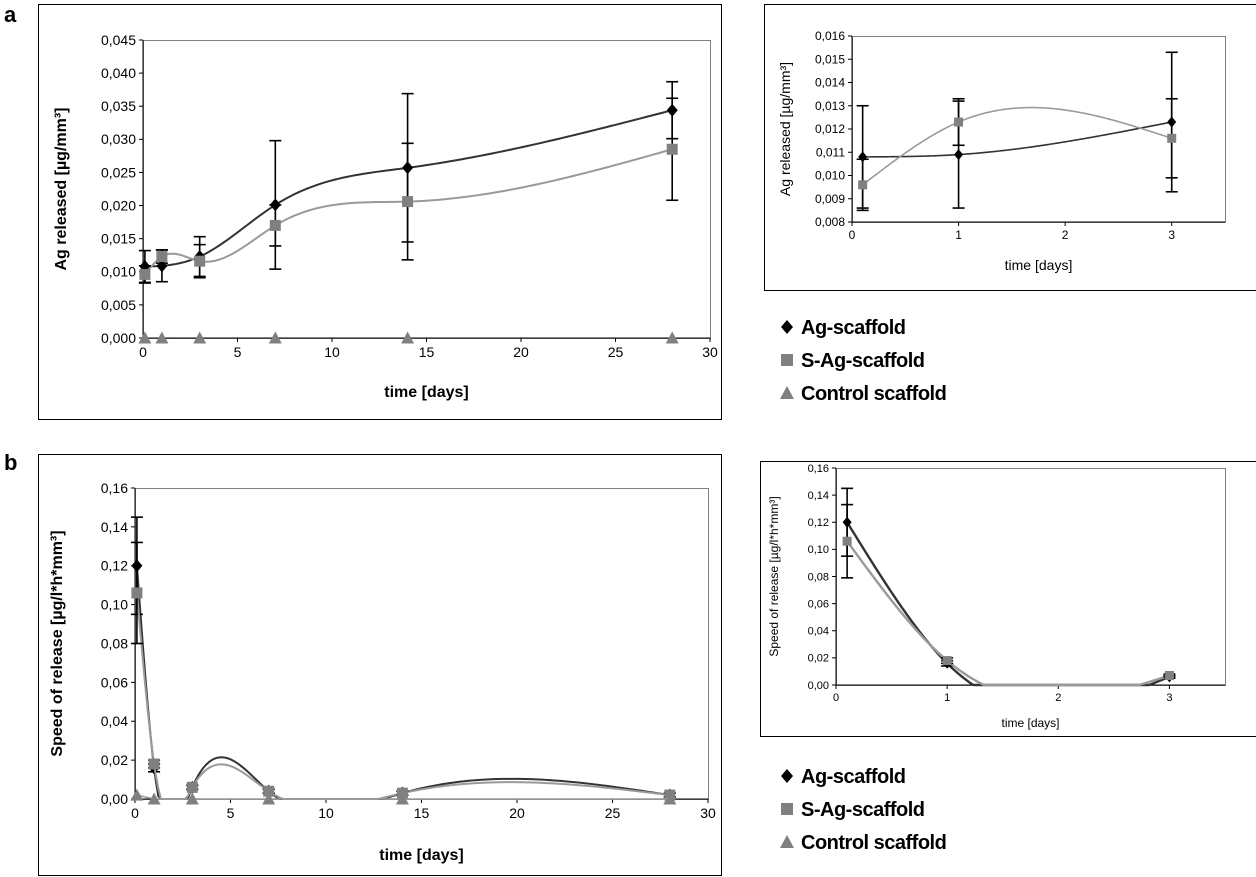  I want to click on y-tick-label: 0,005, so click(118, 305).